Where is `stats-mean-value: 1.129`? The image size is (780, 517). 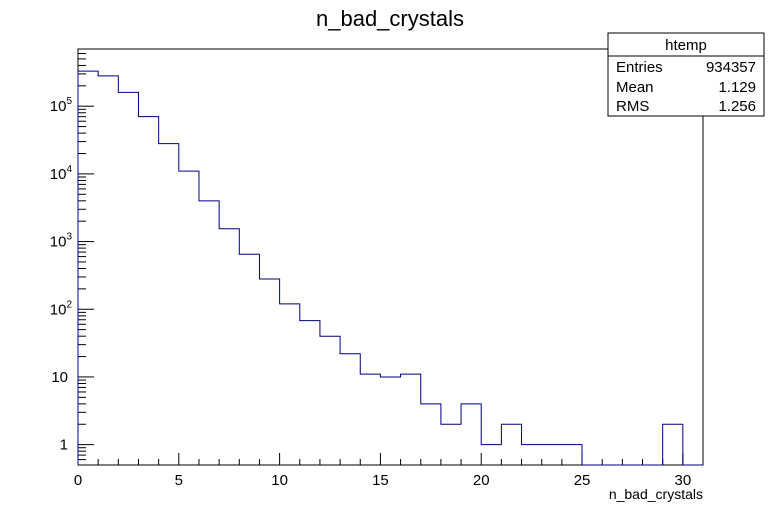 stats-mean-value: 1.129 is located at coordinates (737, 87).